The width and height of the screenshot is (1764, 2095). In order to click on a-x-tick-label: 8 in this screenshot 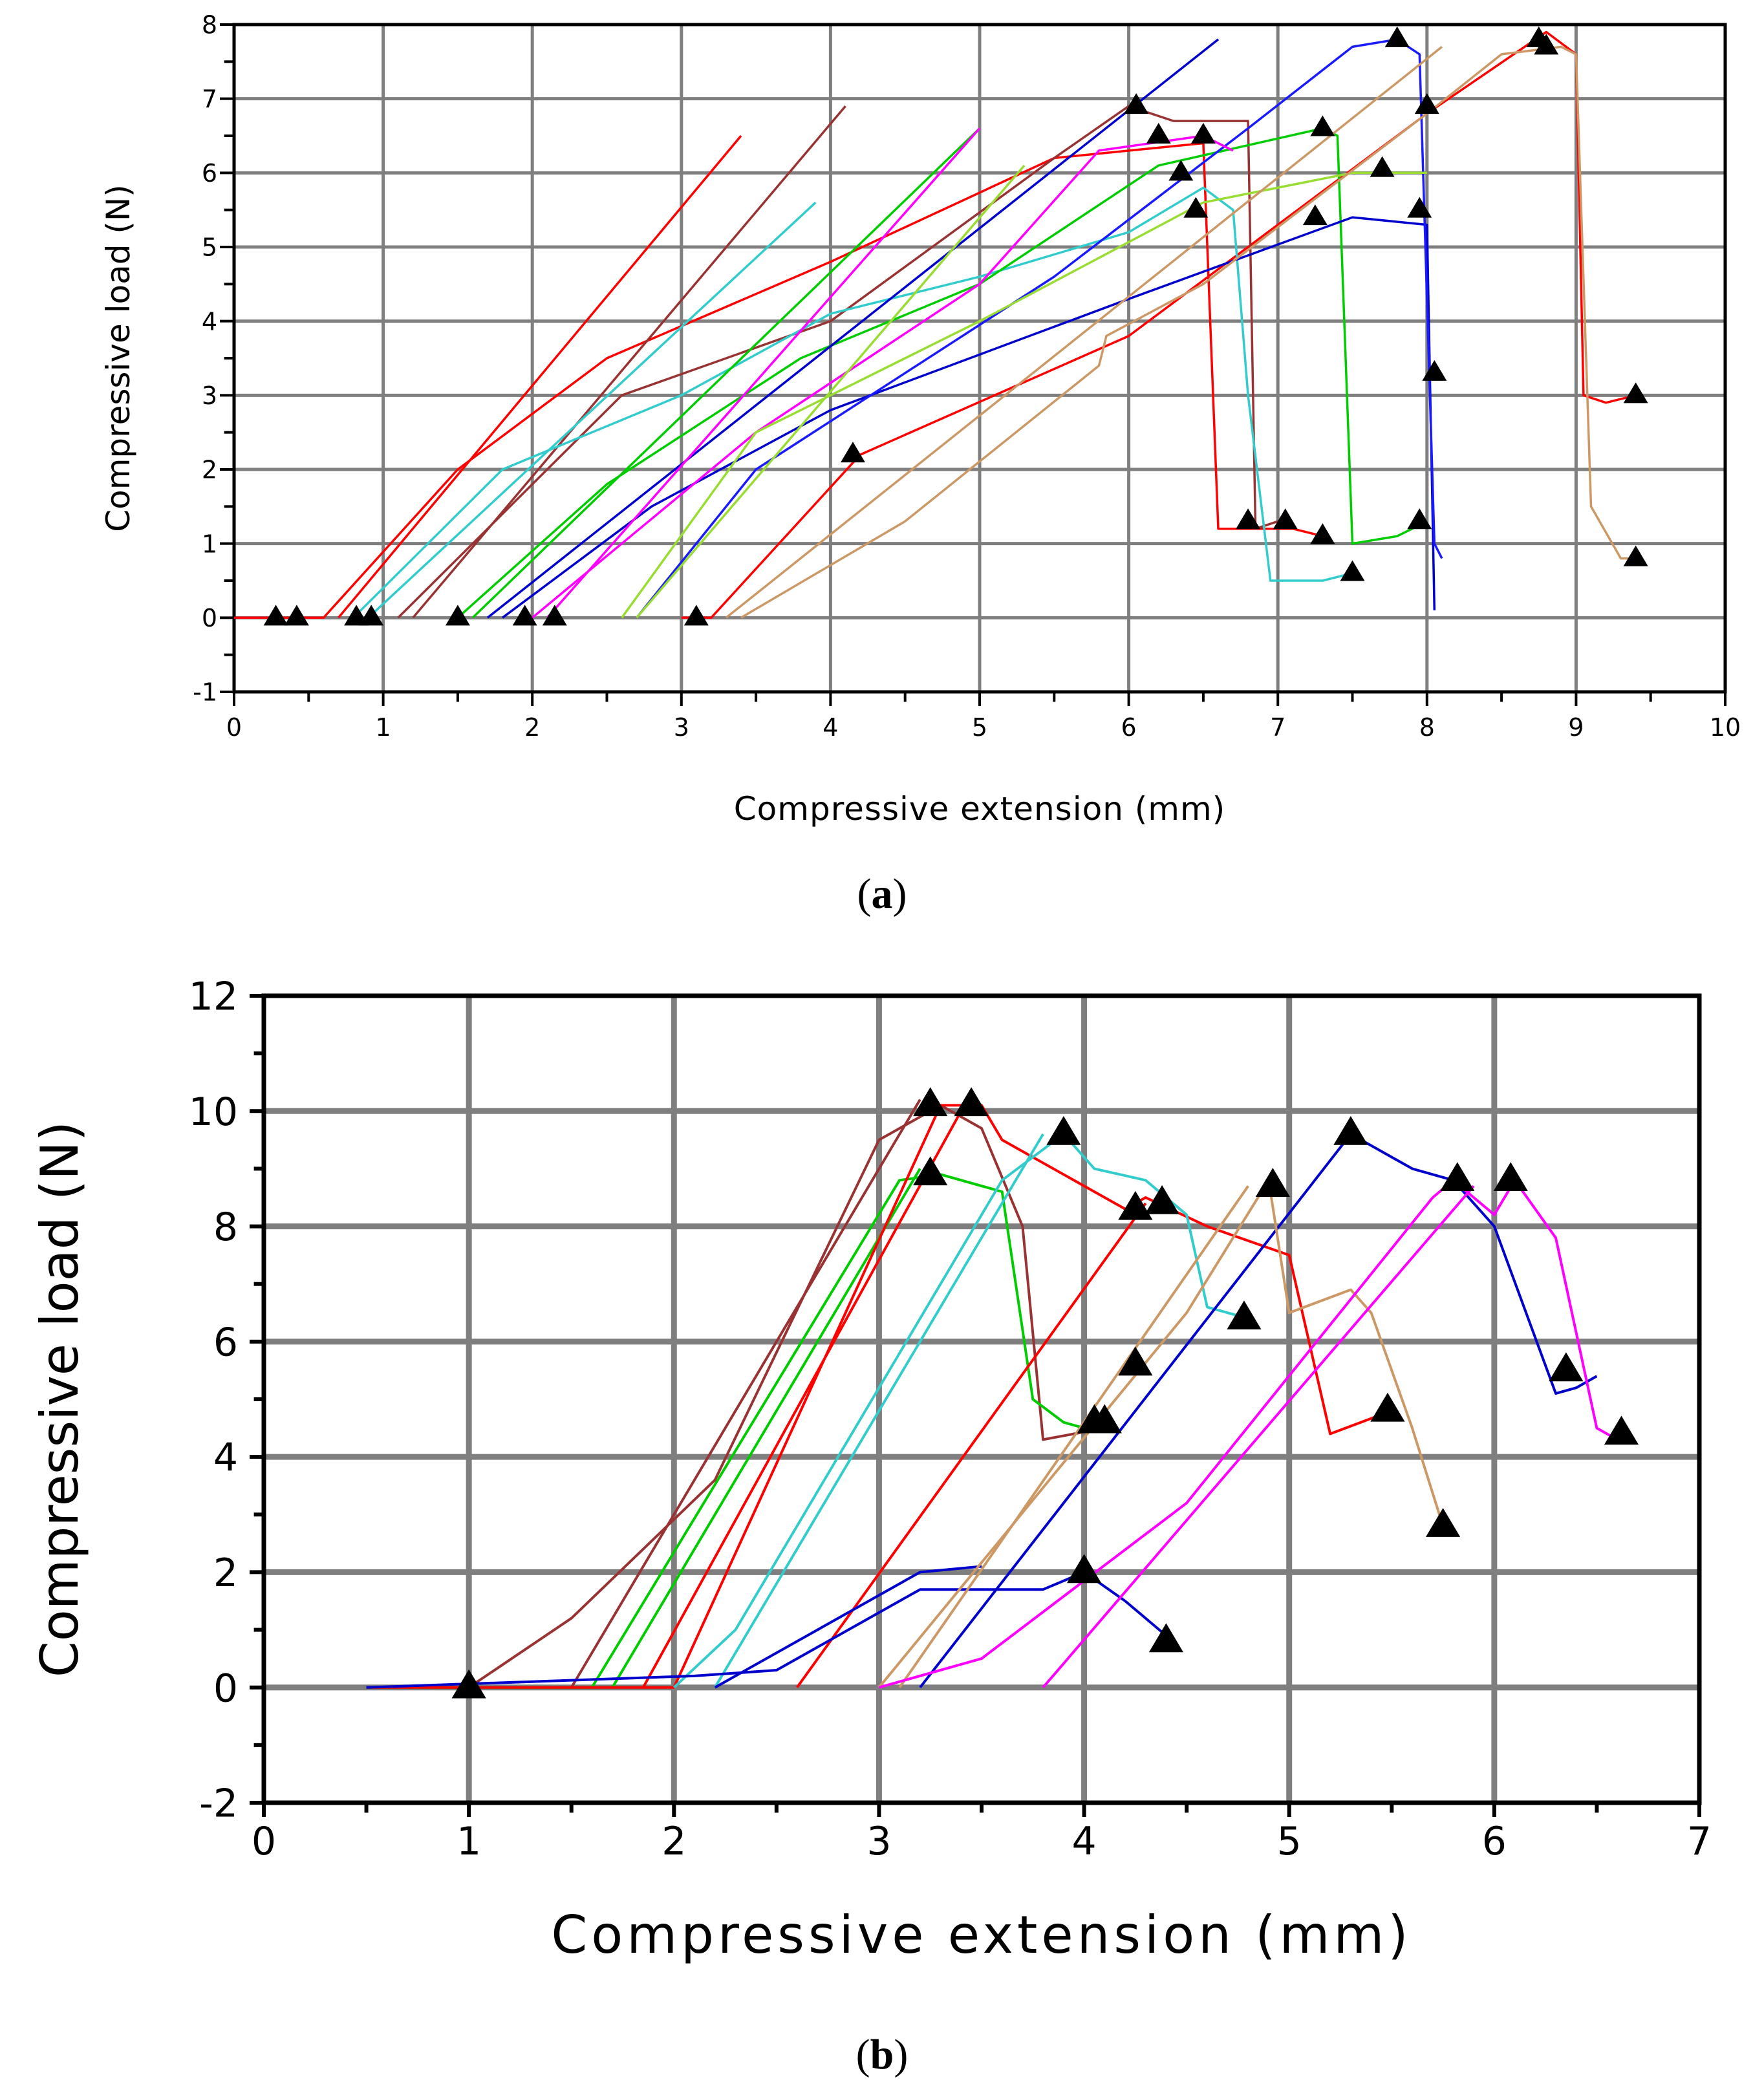, I will do `click(1427, 727)`.